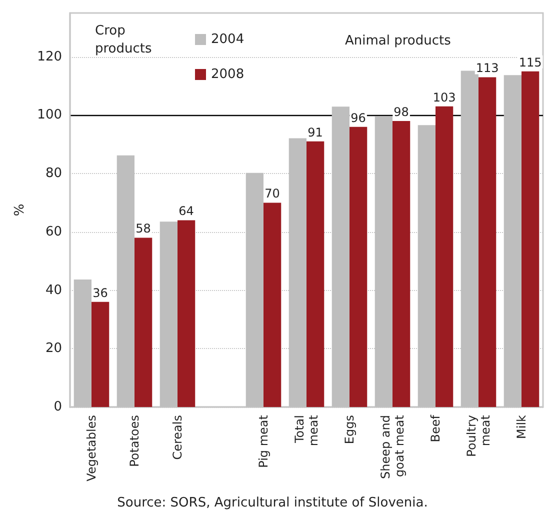 Image resolution: width=545 pixels, height=516 pixels. Describe the element at coordinates (435, 428) in the screenshot. I see `x-tick-label: Beef` at that location.